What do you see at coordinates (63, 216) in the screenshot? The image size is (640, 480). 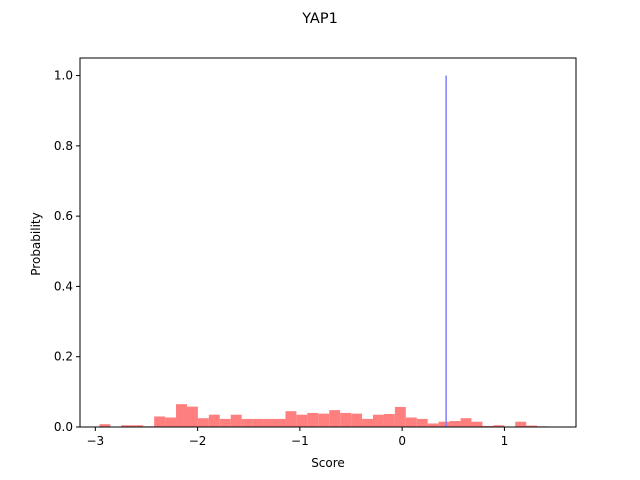 I see `y-tick-label: 0.6` at bounding box center [63, 216].